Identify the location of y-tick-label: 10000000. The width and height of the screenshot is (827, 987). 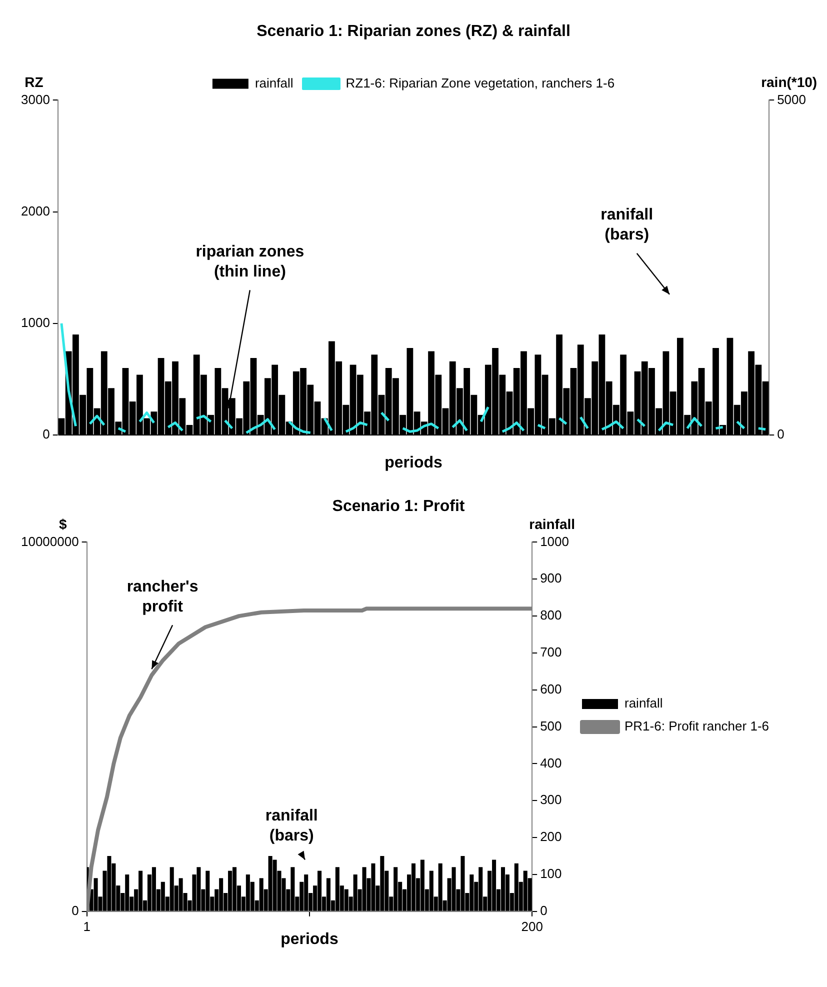
(49, 541).